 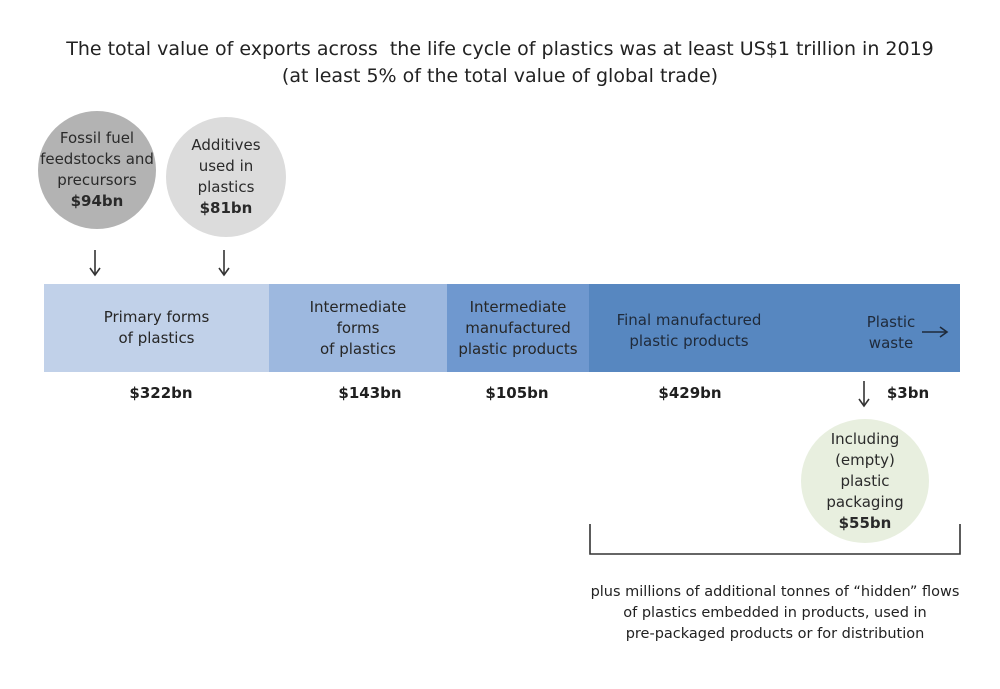 I want to click on stage-label-line: forms, so click(x=358, y=327).